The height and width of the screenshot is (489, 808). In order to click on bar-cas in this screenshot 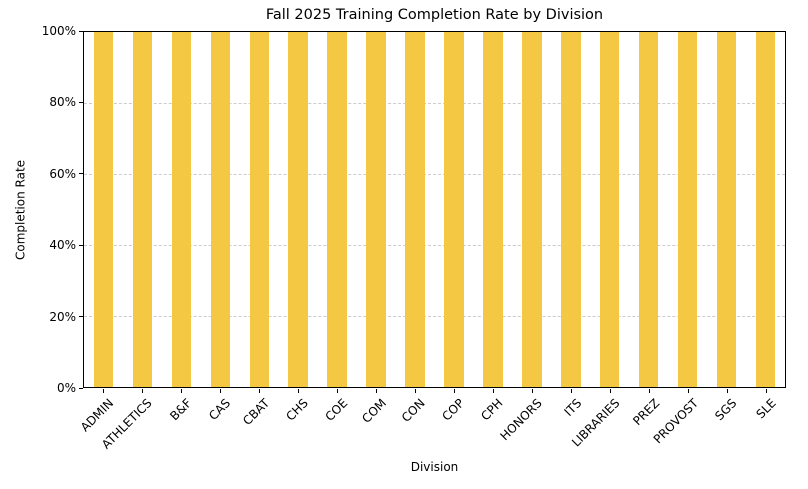, I will do `click(220, 209)`.